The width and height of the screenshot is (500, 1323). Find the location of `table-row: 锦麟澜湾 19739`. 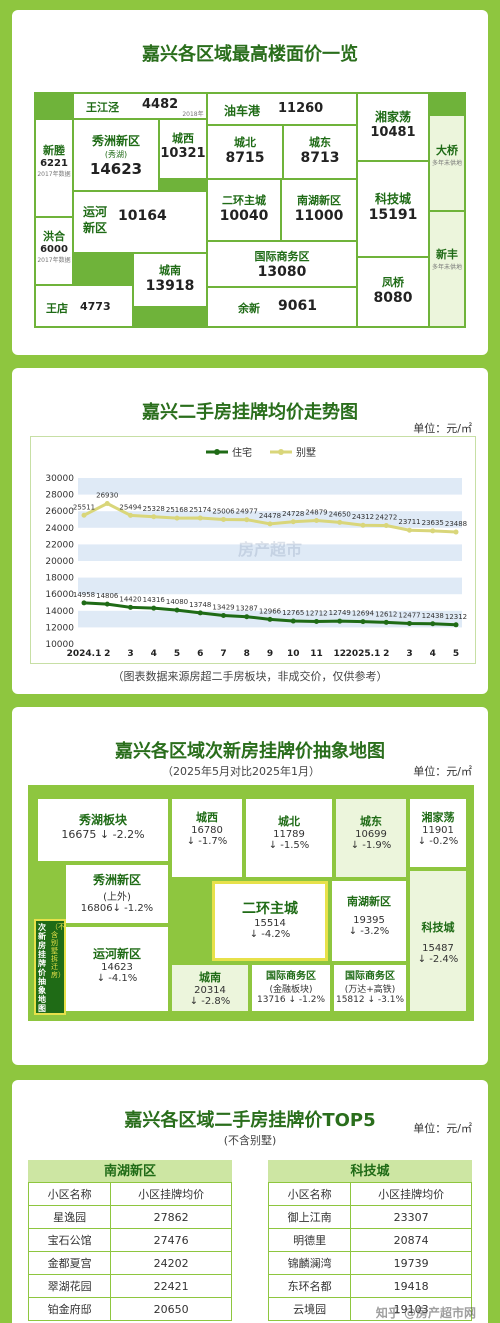

table-row: 锦麟澜湾 19739 is located at coordinates (369, 1263).